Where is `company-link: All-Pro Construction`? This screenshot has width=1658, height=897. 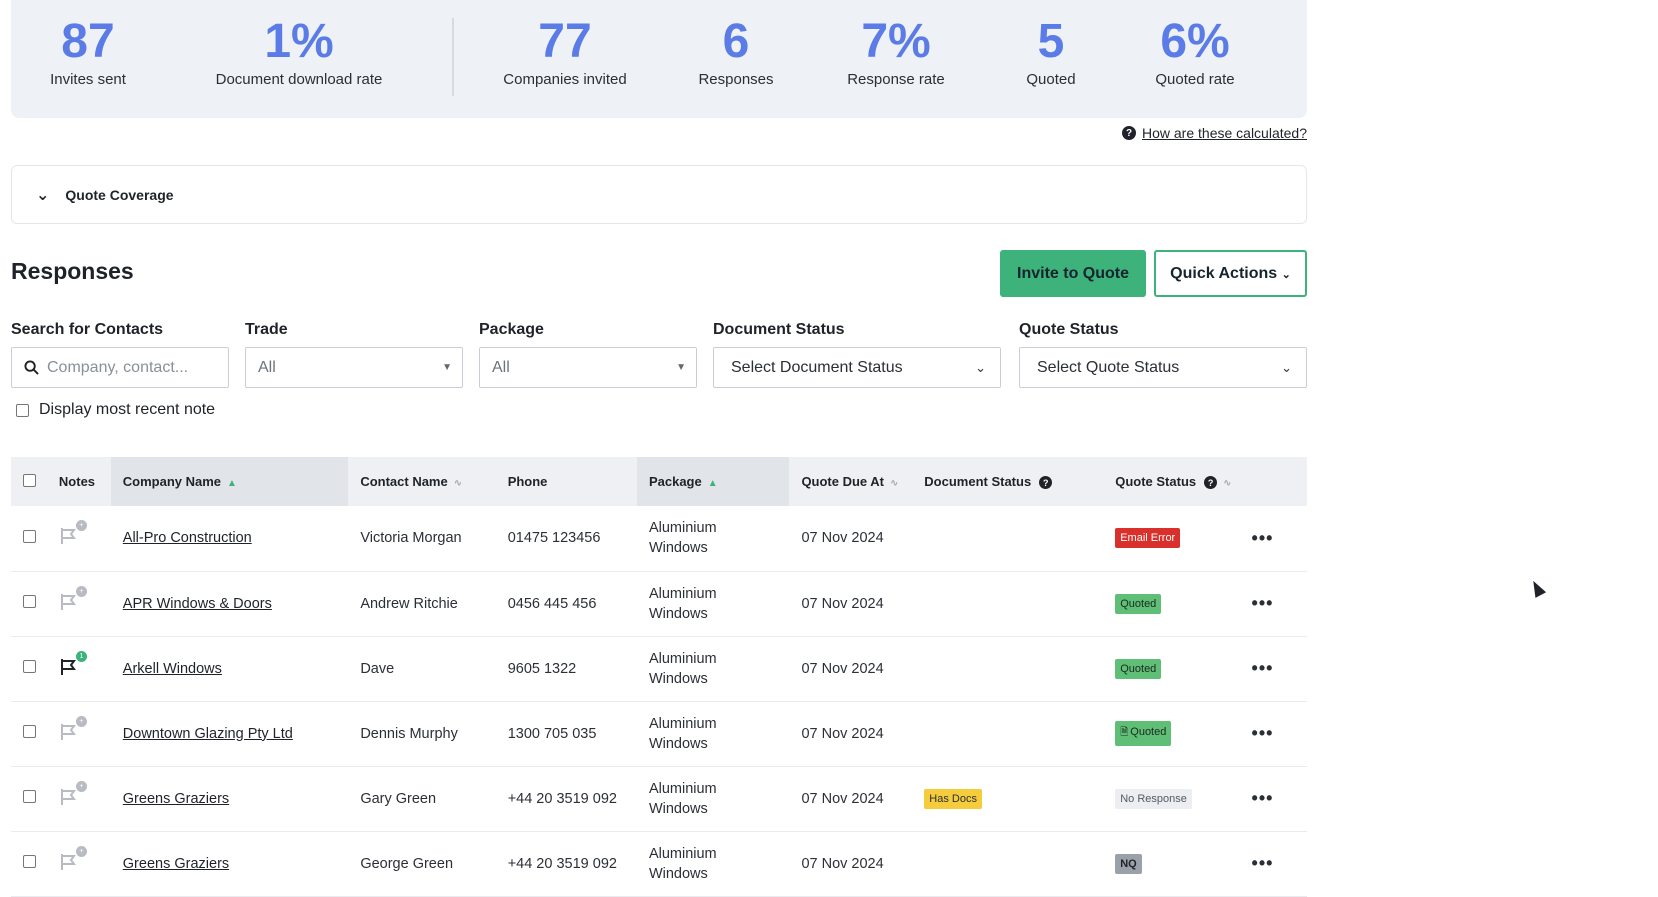
company-link: All-Pro Construction is located at coordinates (187, 538).